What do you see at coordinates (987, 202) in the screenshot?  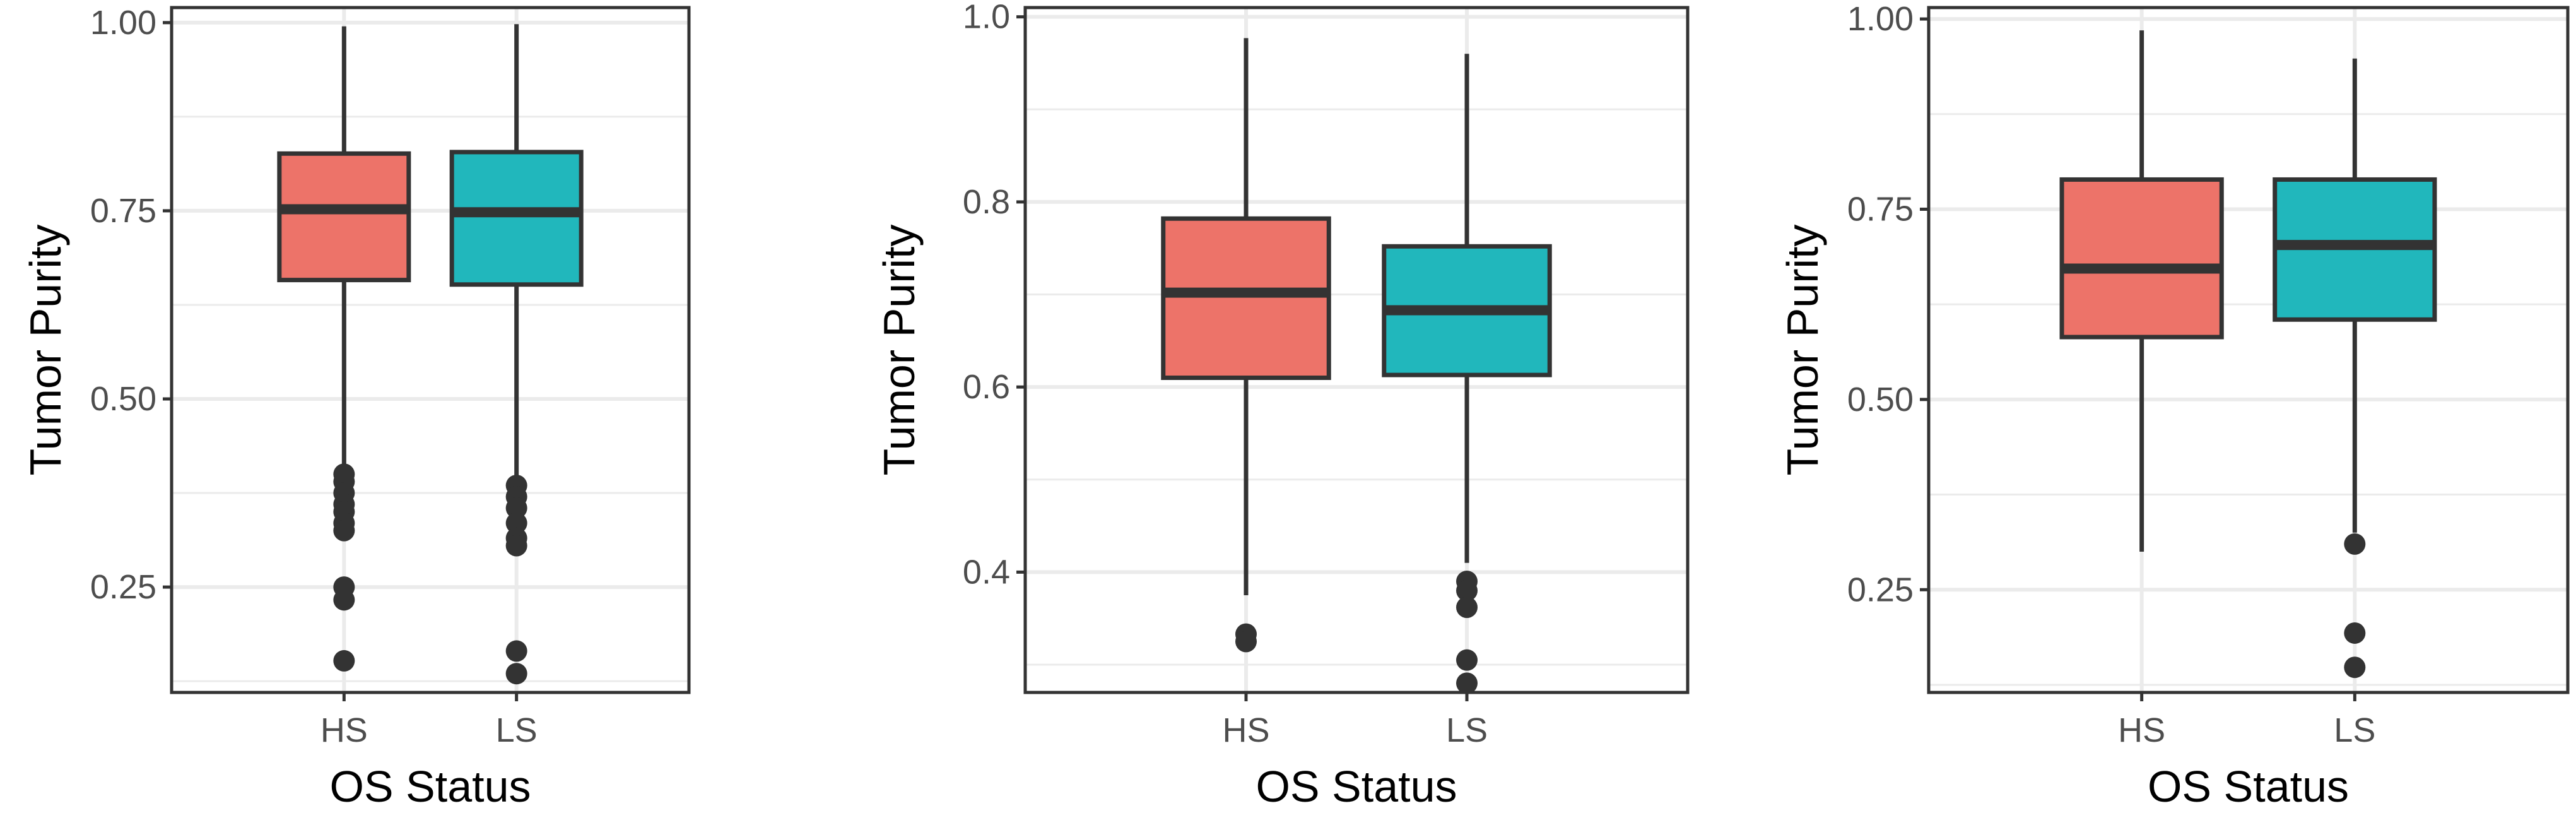 I see `y-tick-label: 0.8` at bounding box center [987, 202].